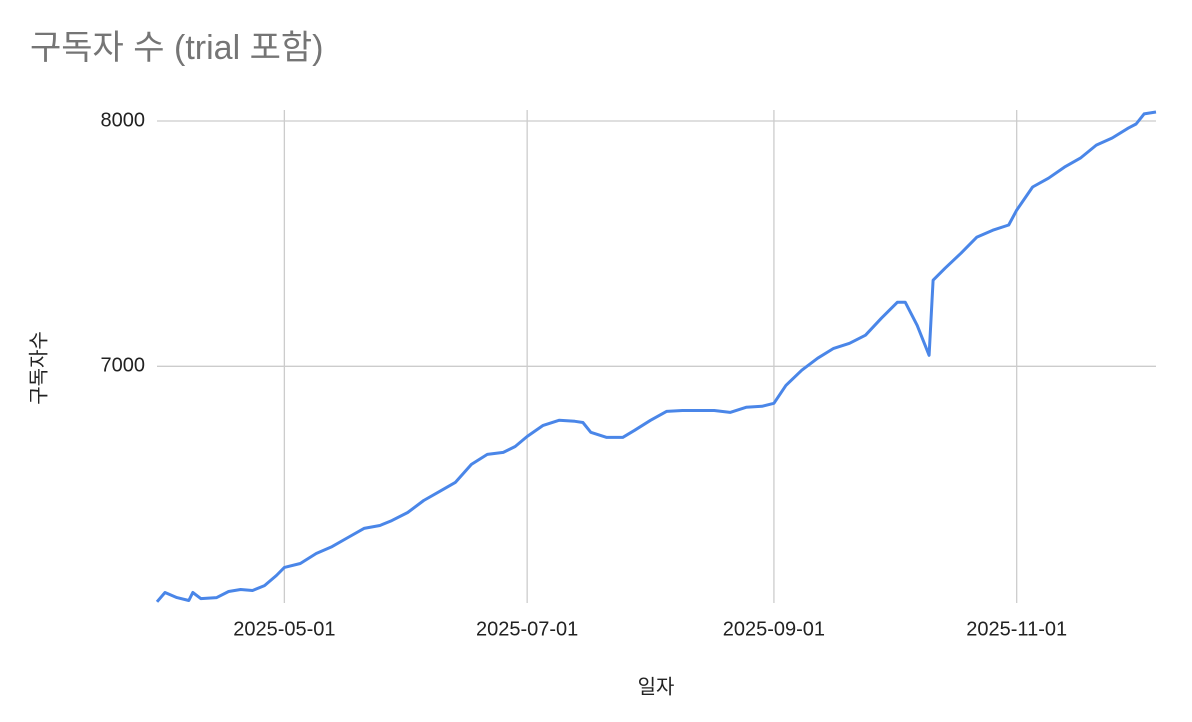  I want to click on y-tick-label: 7000, so click(123, 366).